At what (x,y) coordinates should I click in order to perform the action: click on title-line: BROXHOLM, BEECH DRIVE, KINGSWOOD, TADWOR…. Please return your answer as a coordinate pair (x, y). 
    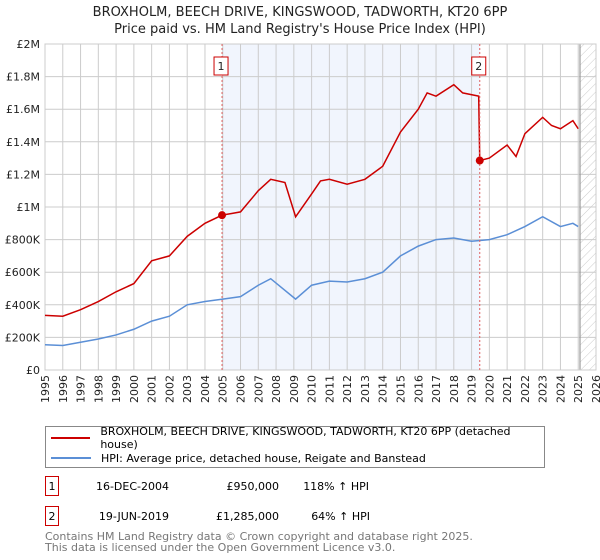
    Looking at the image, I should click on (300, 12).